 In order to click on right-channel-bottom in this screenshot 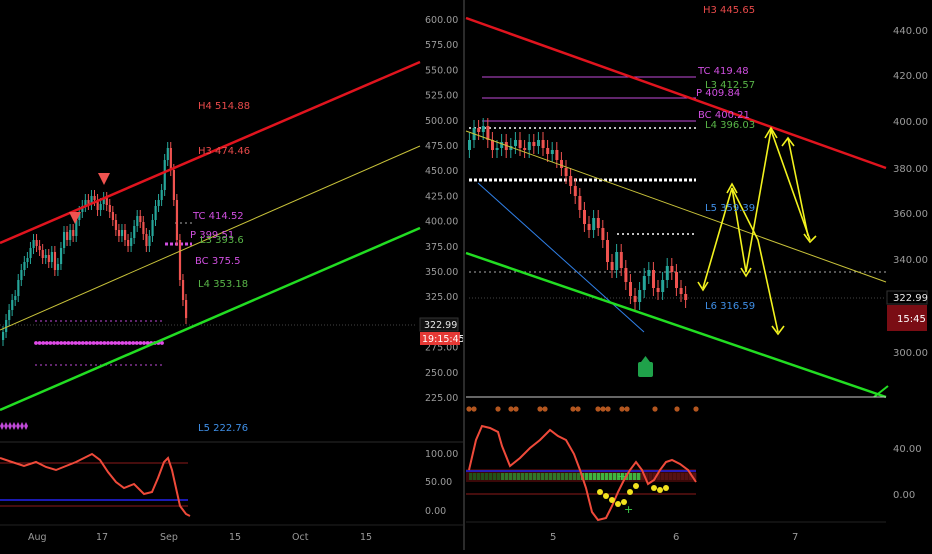, I will do `click(676, 325)`.